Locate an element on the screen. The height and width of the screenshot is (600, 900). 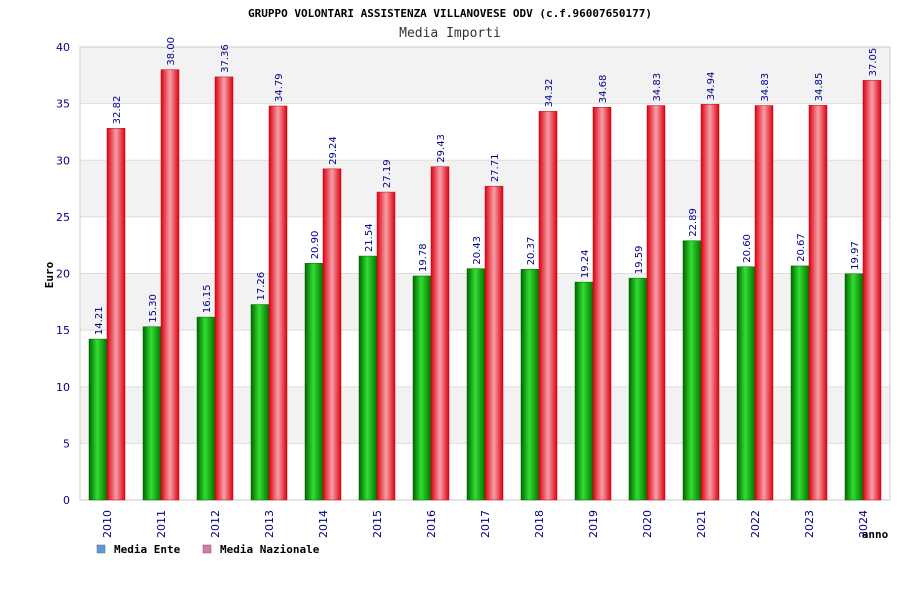
x-axis-label: anno is located at coordinates (875, 534).